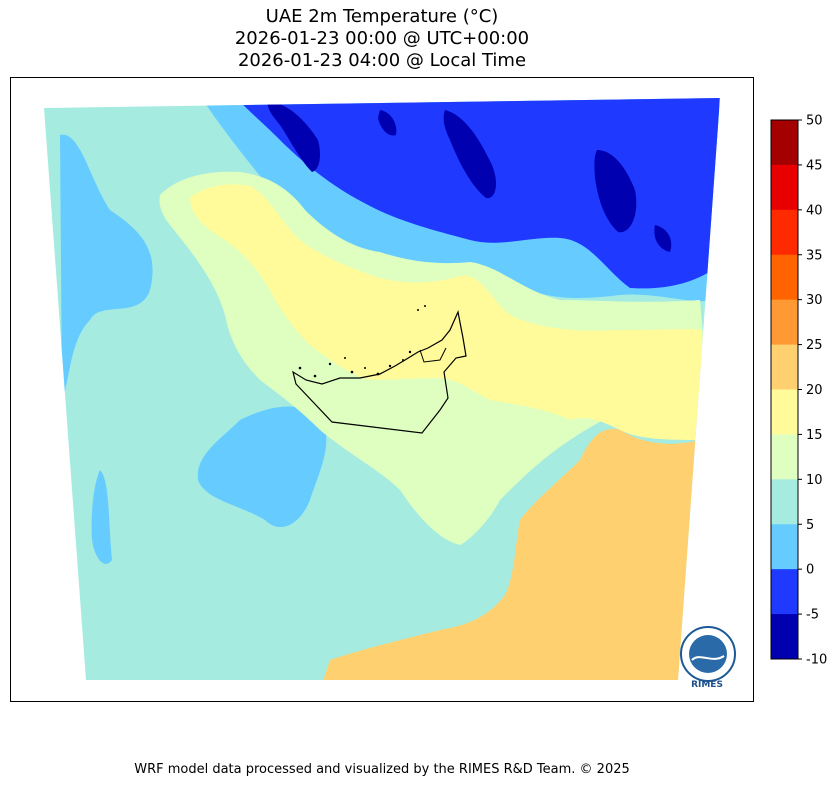 This screenshot has height=788, width=840. Describe the element at coordinates (810, 525) in the screenshot. I see `colorbar-tick-label: 5` at that location.